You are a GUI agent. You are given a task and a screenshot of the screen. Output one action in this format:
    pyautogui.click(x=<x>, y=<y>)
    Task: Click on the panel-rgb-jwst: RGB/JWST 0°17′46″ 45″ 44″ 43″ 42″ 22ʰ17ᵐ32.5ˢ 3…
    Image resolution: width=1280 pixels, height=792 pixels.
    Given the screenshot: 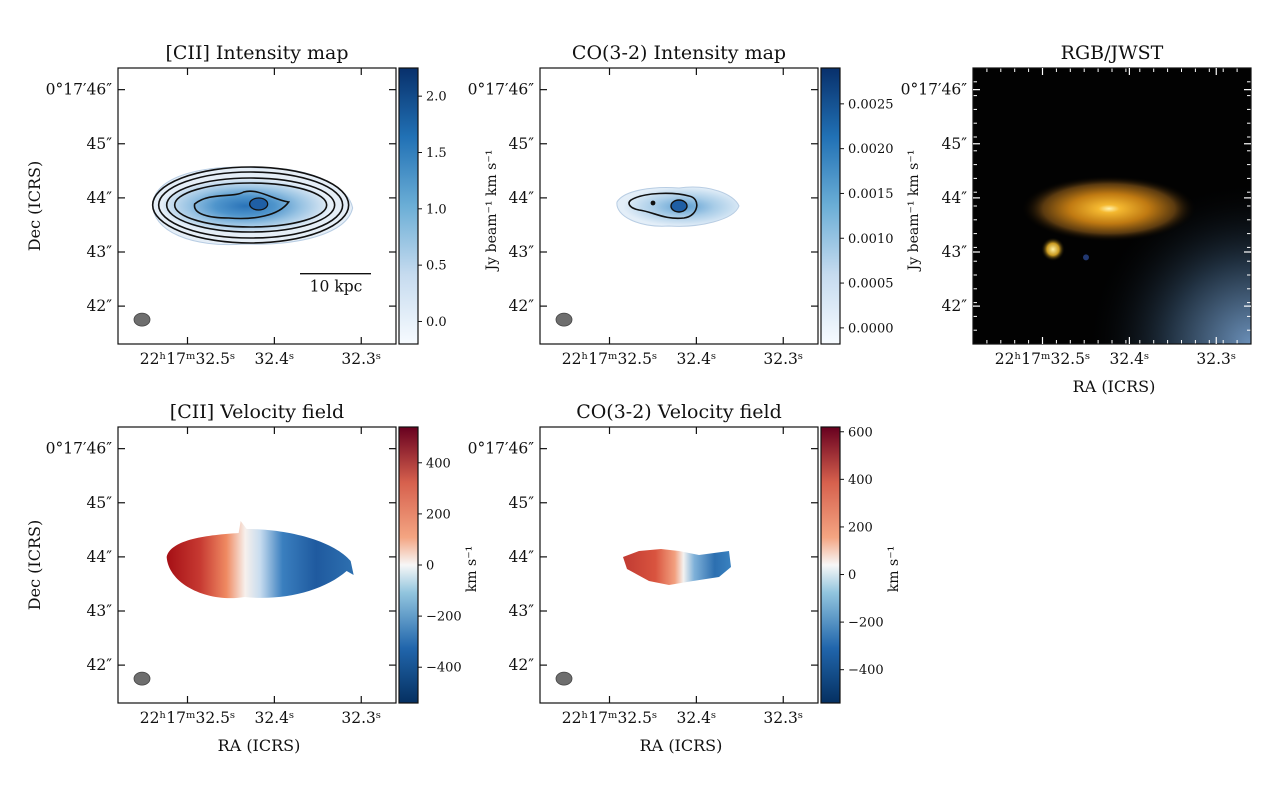 What is the action you would take?
    pyautogui.click(x=1076, y=219)
    